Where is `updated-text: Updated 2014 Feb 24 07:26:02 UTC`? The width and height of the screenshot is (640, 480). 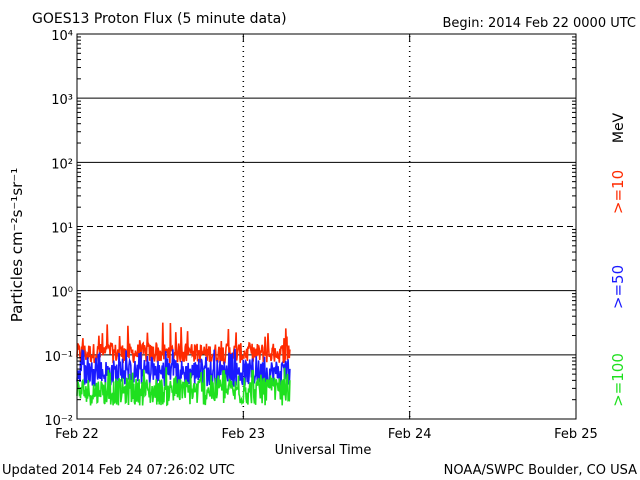
updated-text: Updated 2014 Feb 24 07:26:02 UTC is located at coordinates (118, 470).